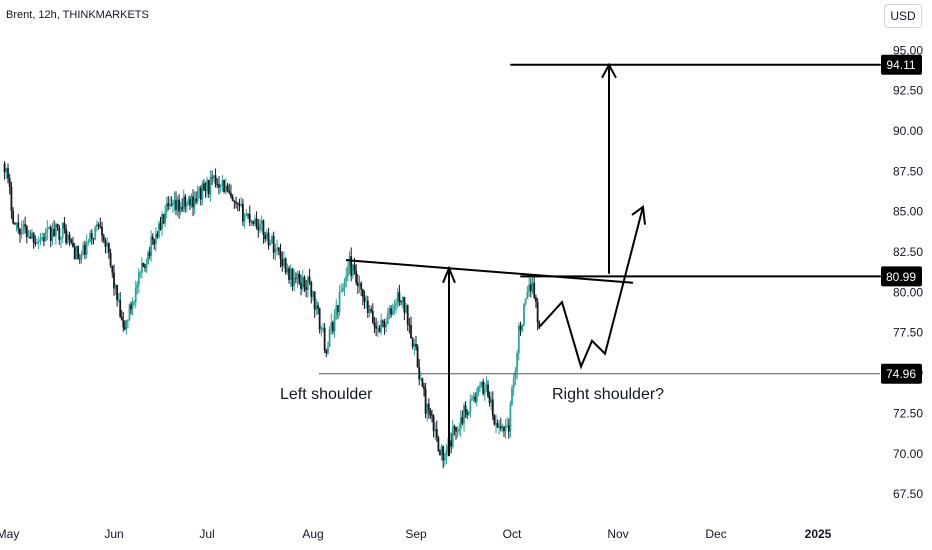  Describe the element at coordinates (77, 15) in the screenshot. I see `symbol-title: Brent, 12h, THINKMARKETS` at that location.